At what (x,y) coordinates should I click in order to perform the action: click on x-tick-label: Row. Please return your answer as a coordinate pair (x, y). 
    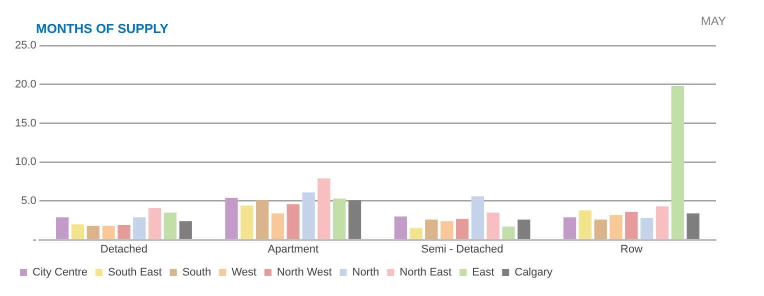
    Looking at the image, I should click on (631, 249).